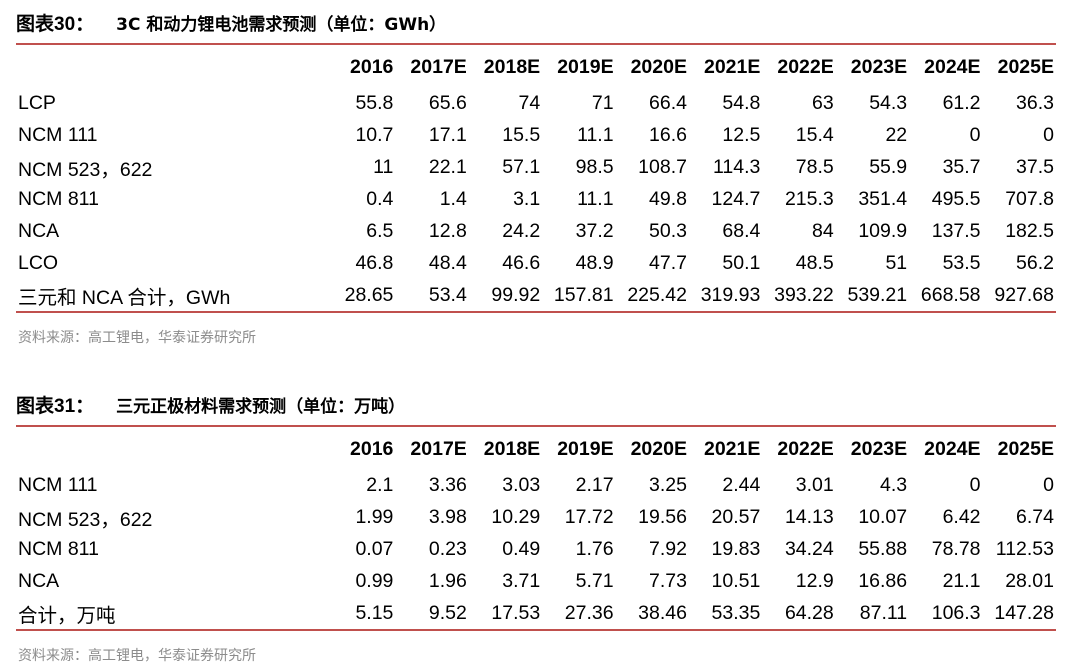  What do you see at coordinates (374, 516) in the screenshot?
I see `table-cell: 1.99` at bounding box center [374, 516].